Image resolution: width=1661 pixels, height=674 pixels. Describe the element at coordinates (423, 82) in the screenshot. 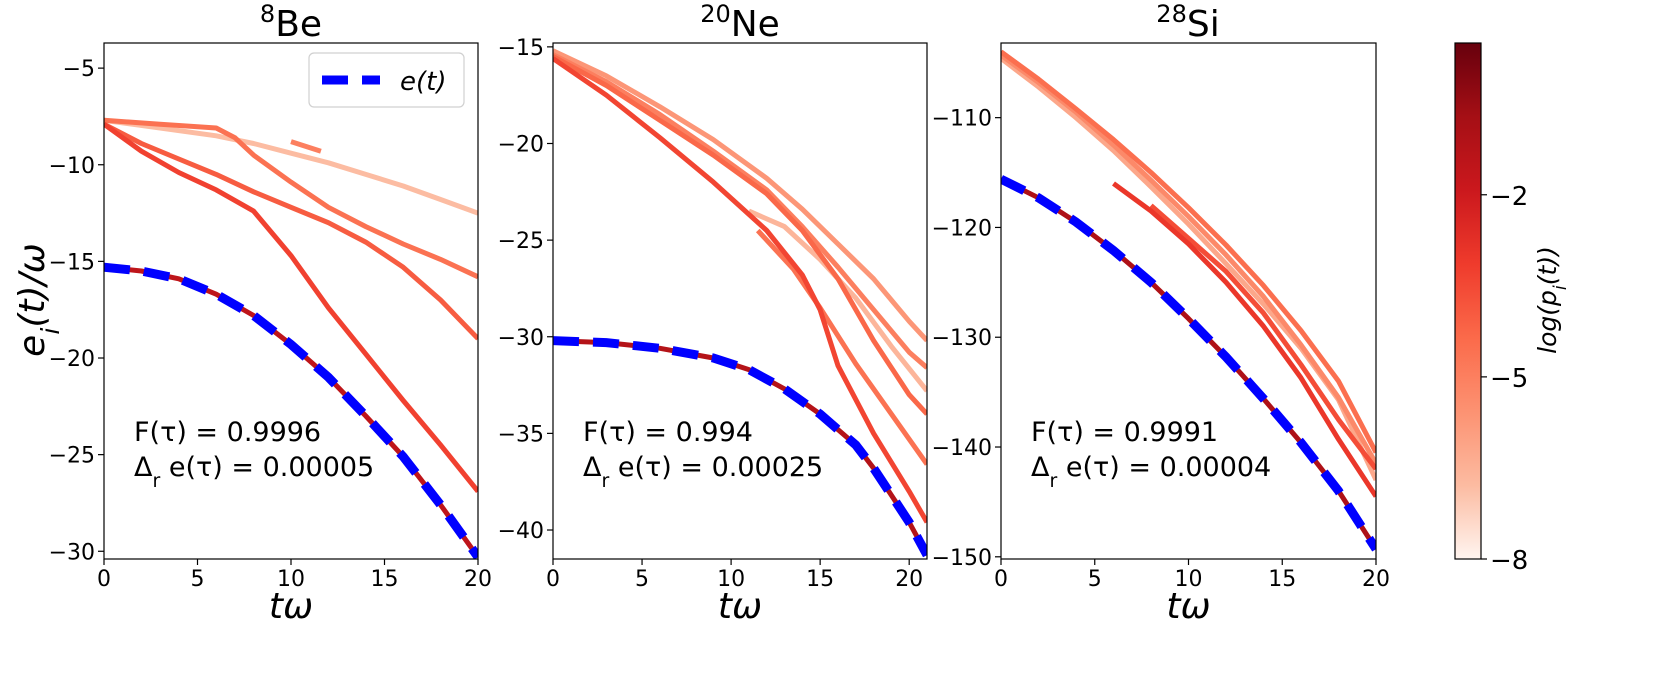

I see `legend-label: e(t)` at that location.